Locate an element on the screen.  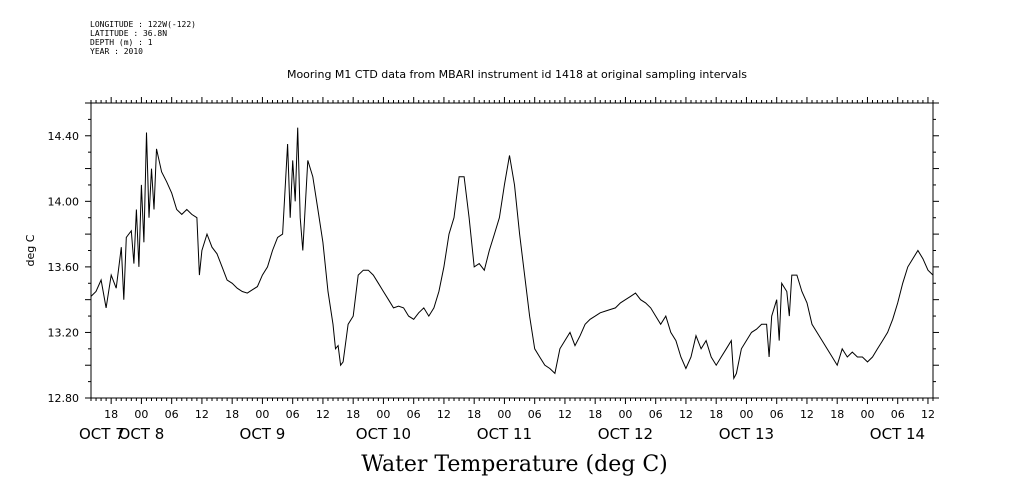
x-day-label: OCT 11 is located at coordinates (504, 434).